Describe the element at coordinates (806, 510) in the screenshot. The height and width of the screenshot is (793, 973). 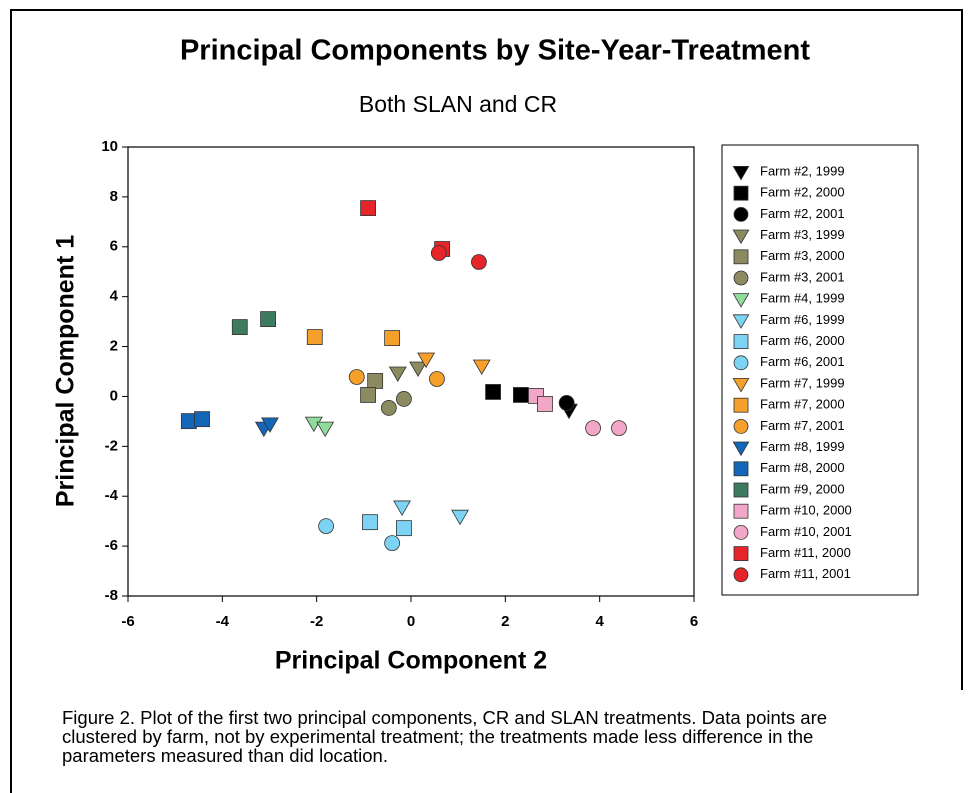
I see `legend-label: Farm #10, 2000` at that location.